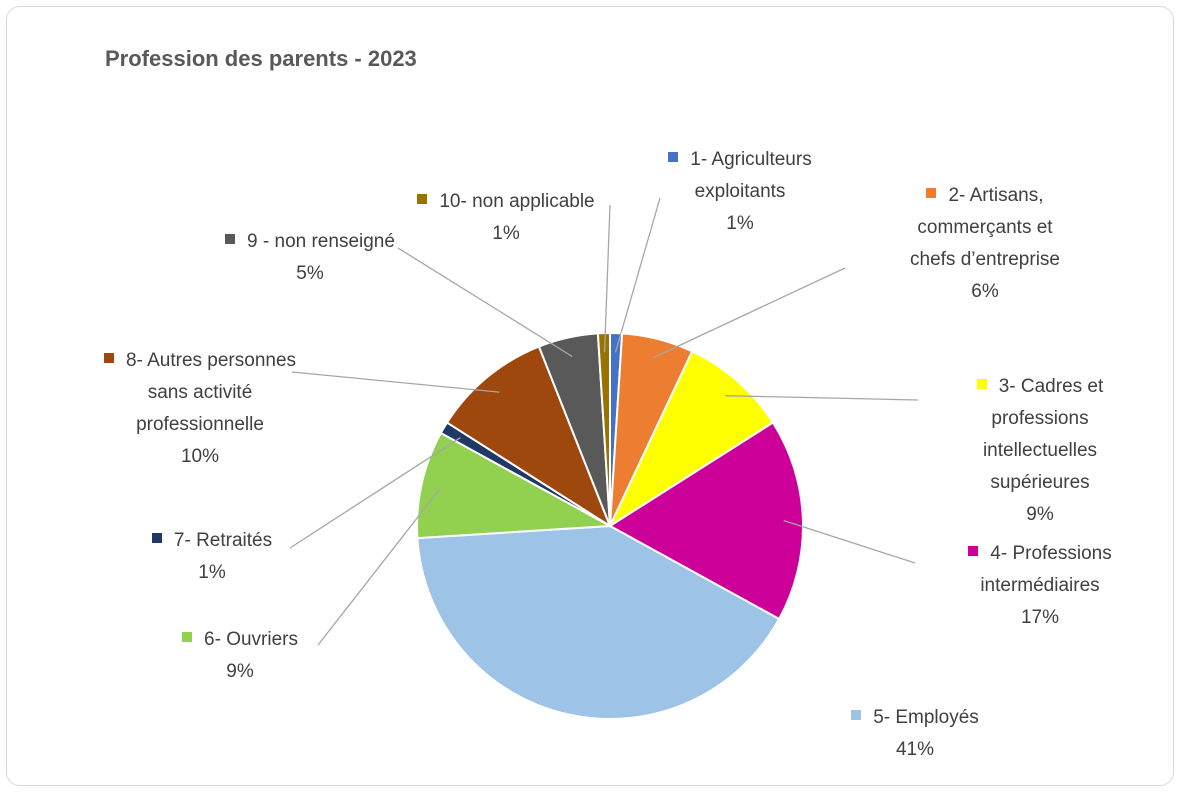 The image size is (1182, 793). What do you see at coordinates (200, 456) in the screenshot?
I see `value-label: 10%` at bounding box center [200, 456].